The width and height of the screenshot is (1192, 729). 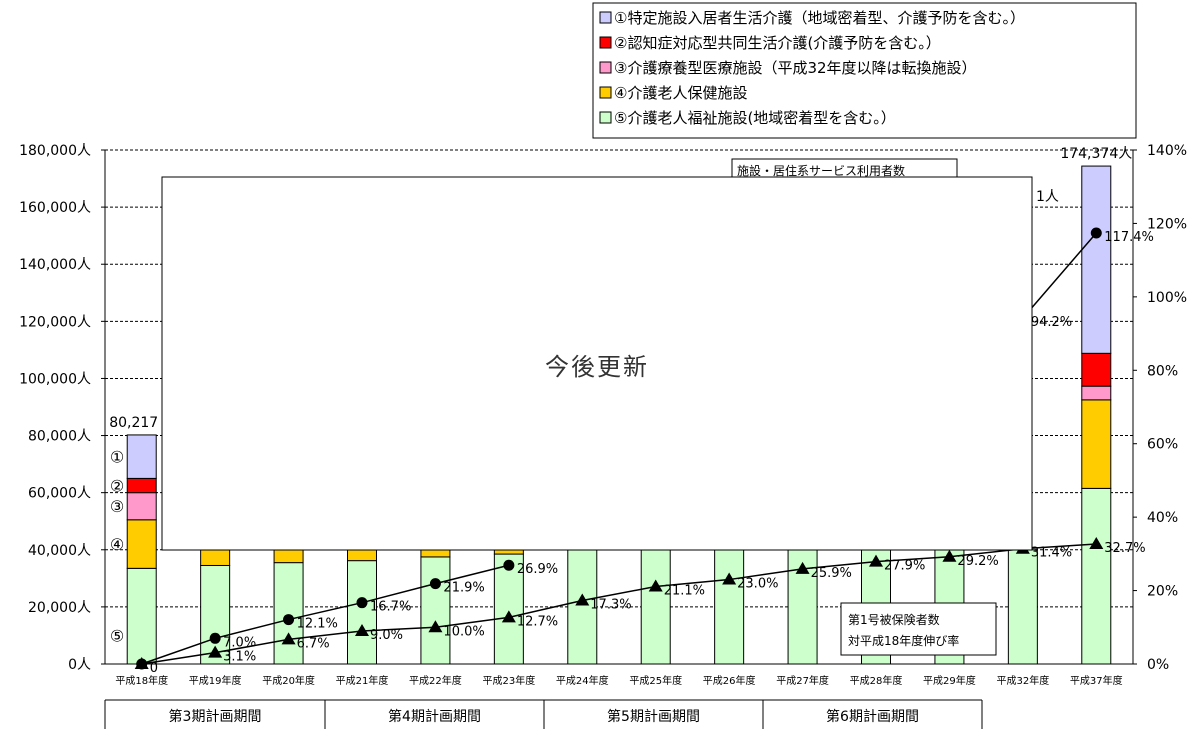 What do you see at coordinates (55, 322) in the screenshot?
I see `y-left-tick-label: 120,000人` at bounding box center [55, 322].